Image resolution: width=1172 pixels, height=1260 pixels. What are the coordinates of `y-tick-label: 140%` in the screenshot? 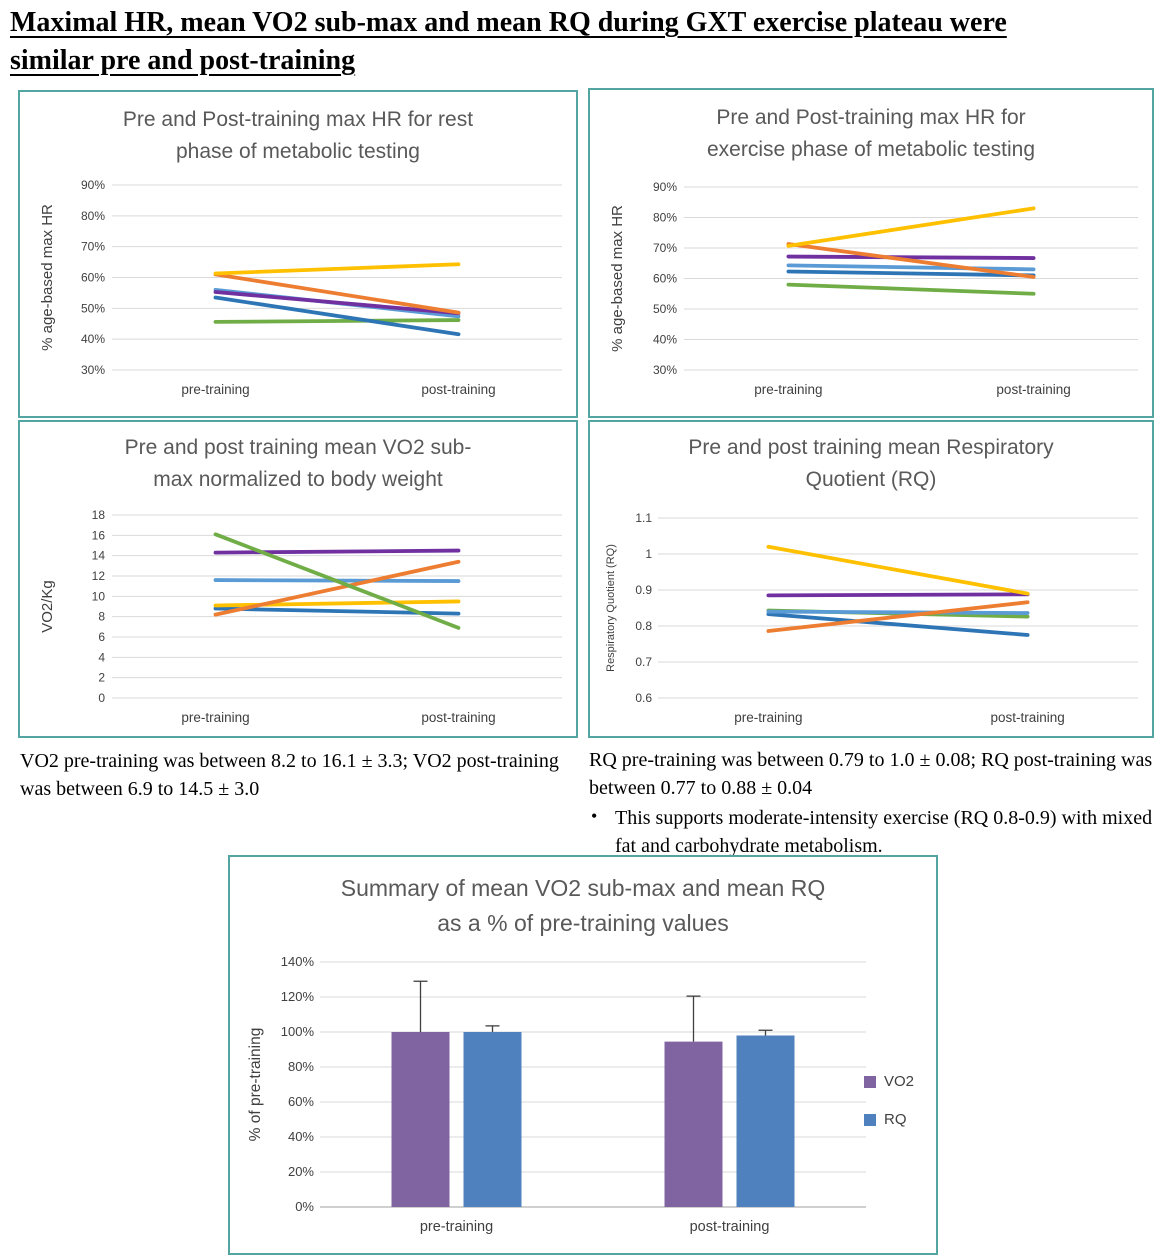 It's located at (298, 961).